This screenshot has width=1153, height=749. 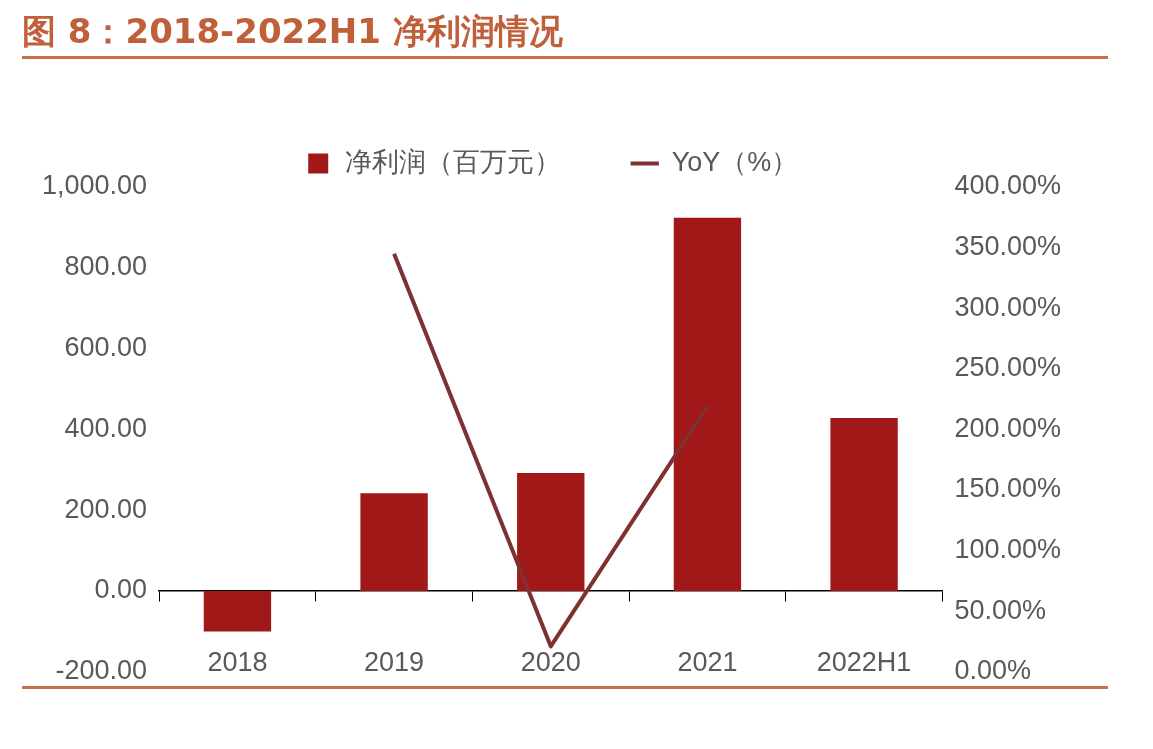 What do you see at coordinates (707, 661) in the screenshot?
I see `x-tick-label: 2021` at bounding box center [707, 661].